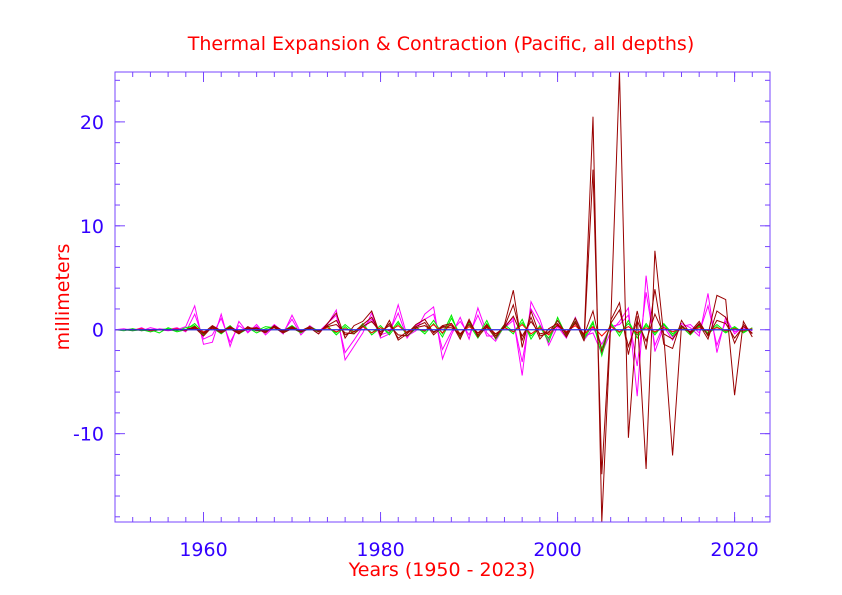 The width and height of the screenshot is (842, 595). What do you see at coordinates (557, 550) in the screenshot?
I see `x-tick-label: 2000` at bounding box center [557, 550].